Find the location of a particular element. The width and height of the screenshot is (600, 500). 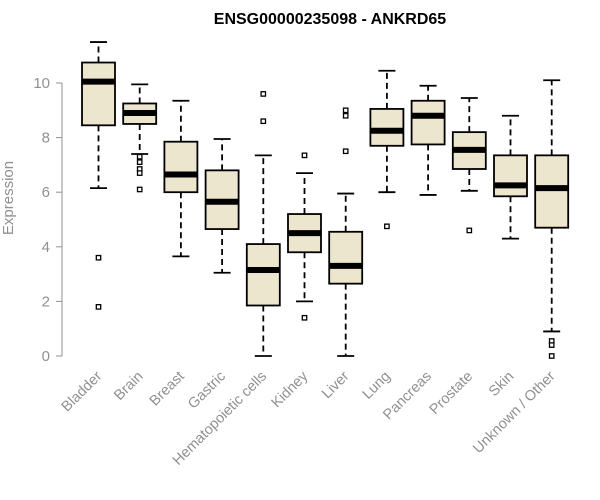

box-breast is located at coordinates (181, 178).